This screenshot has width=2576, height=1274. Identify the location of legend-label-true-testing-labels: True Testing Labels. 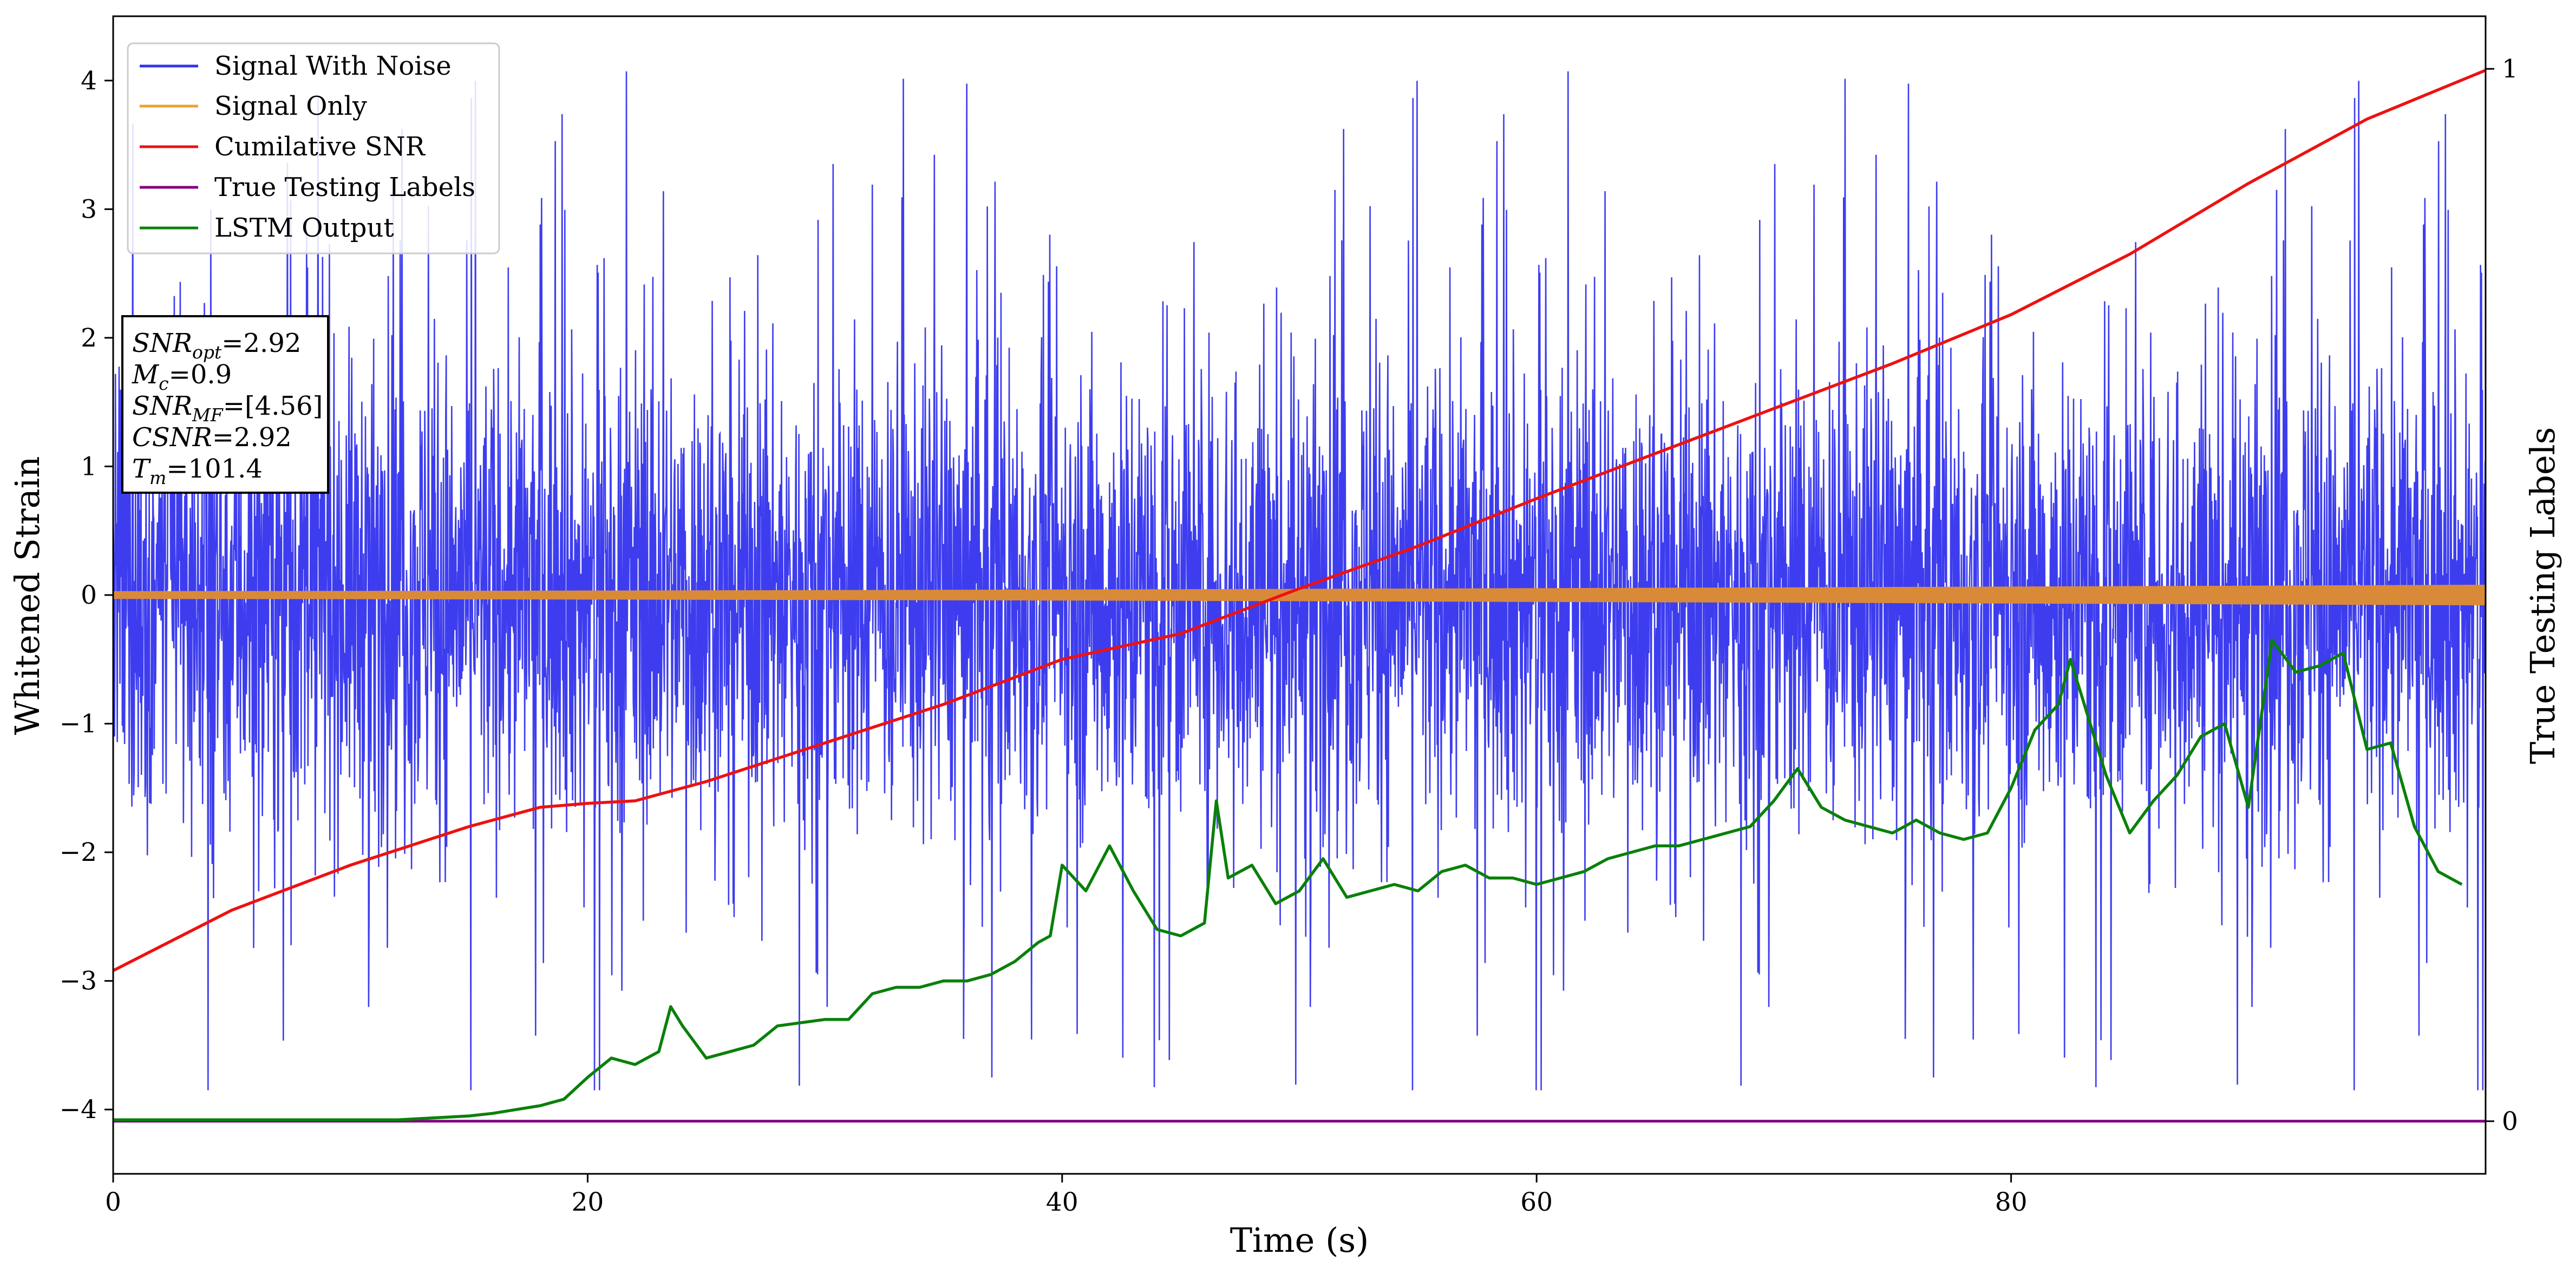
(344, 187).